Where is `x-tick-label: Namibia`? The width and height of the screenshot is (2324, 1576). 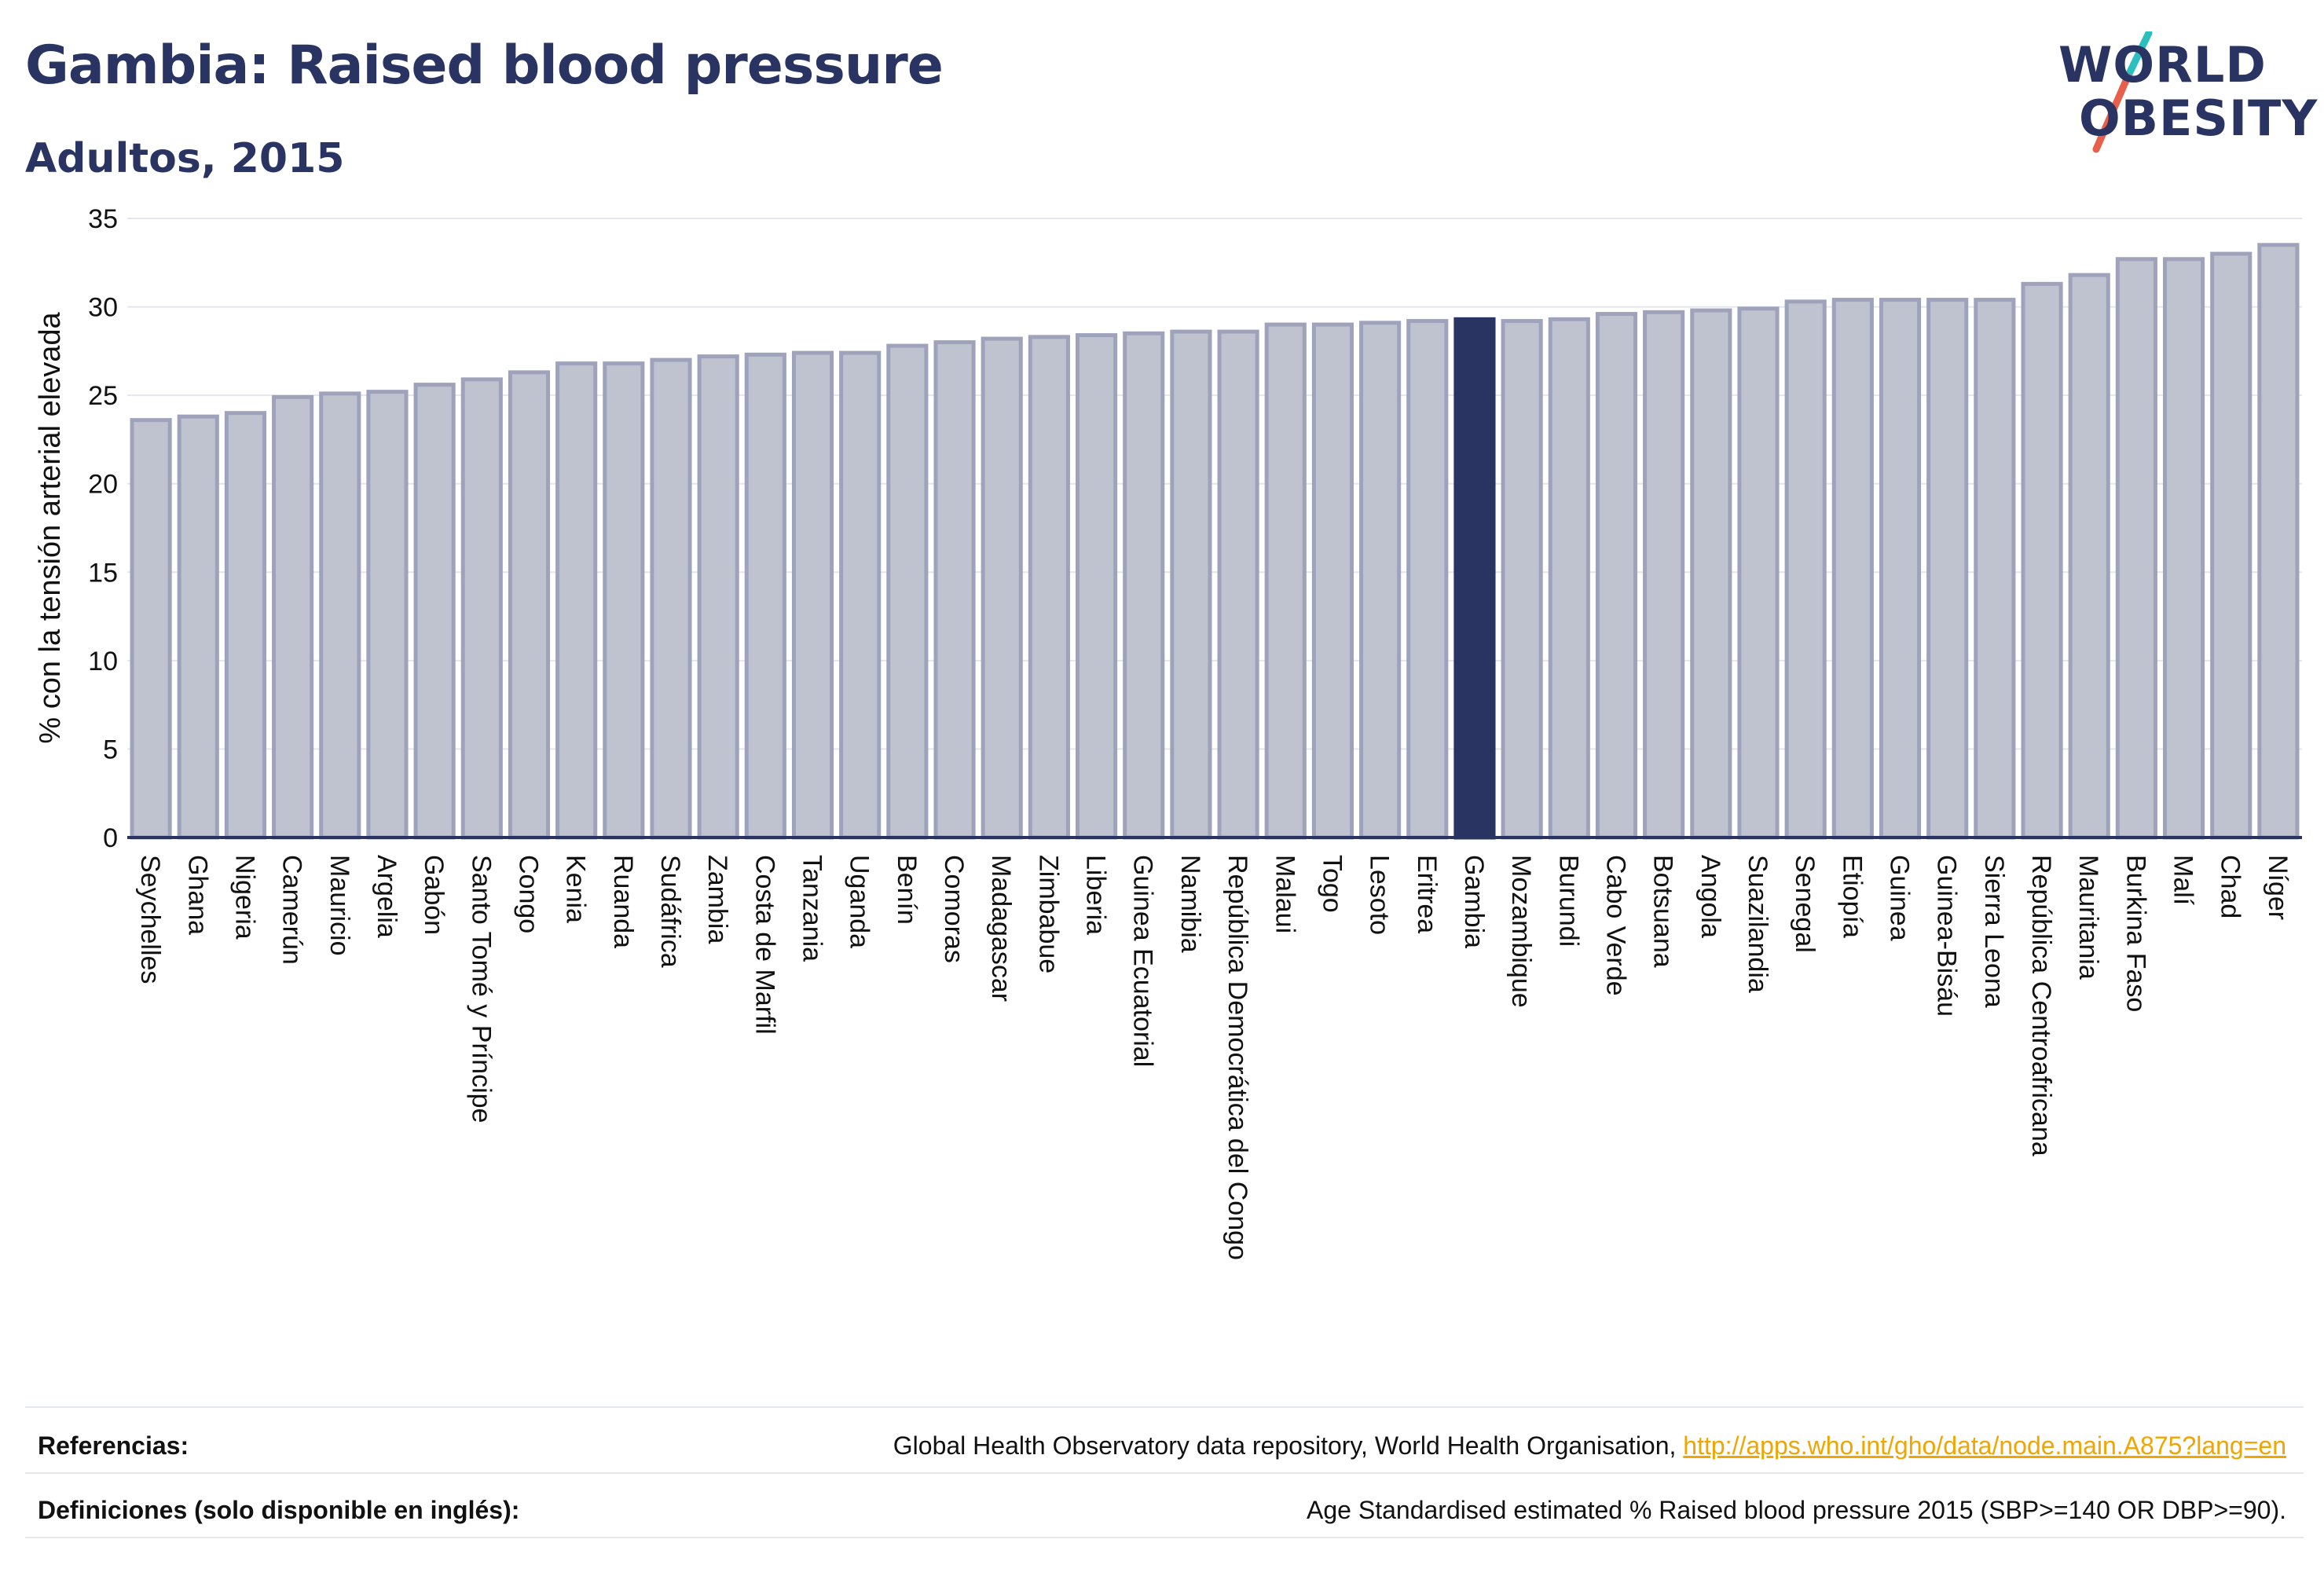 x-tick-label: Namibia is located at coordinates (1190, 904).